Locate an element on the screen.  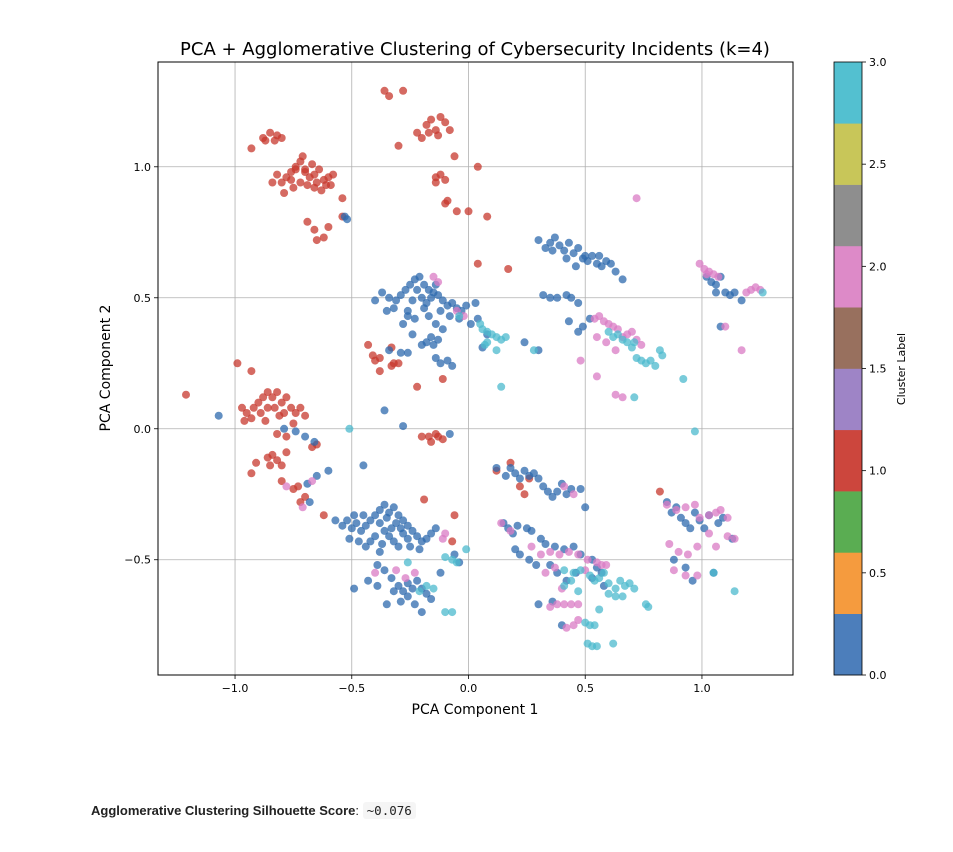
colorbar-tick-label: 3.0 is located at coordinates (878, 62).